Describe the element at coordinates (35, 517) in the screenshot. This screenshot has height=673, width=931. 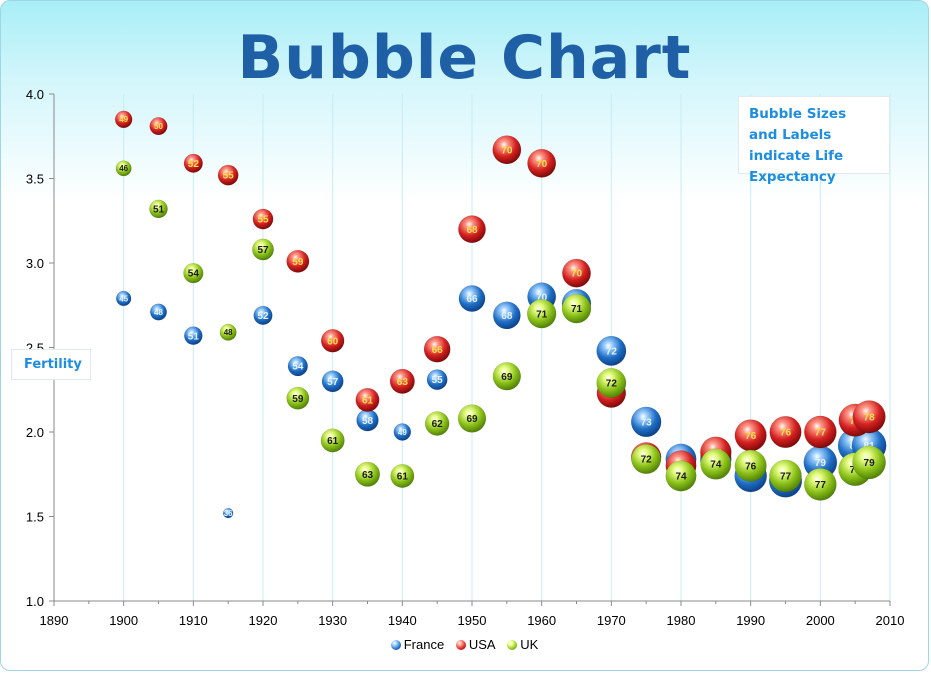
I see `y-tick-label: 1.5` at that location.